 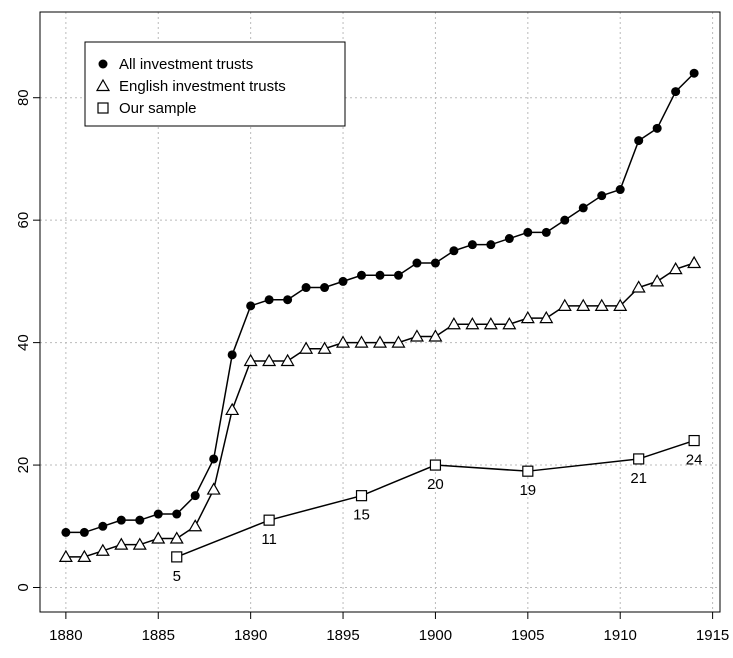 What do you see at coordinates (620, 635) in the screenshot?
I see `x-tick-label: 1910` at bounding box center [620, 635].